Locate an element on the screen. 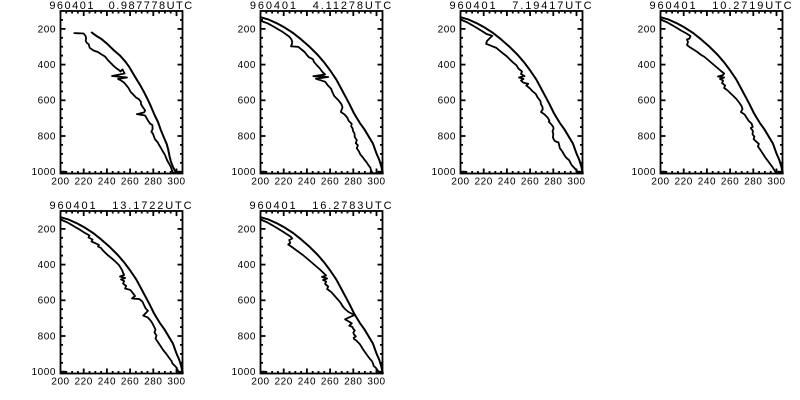 The height and width of the screenshot is (400, 800). svg-text: 960401 7.19417UTC is located at coordinates (522, 6).